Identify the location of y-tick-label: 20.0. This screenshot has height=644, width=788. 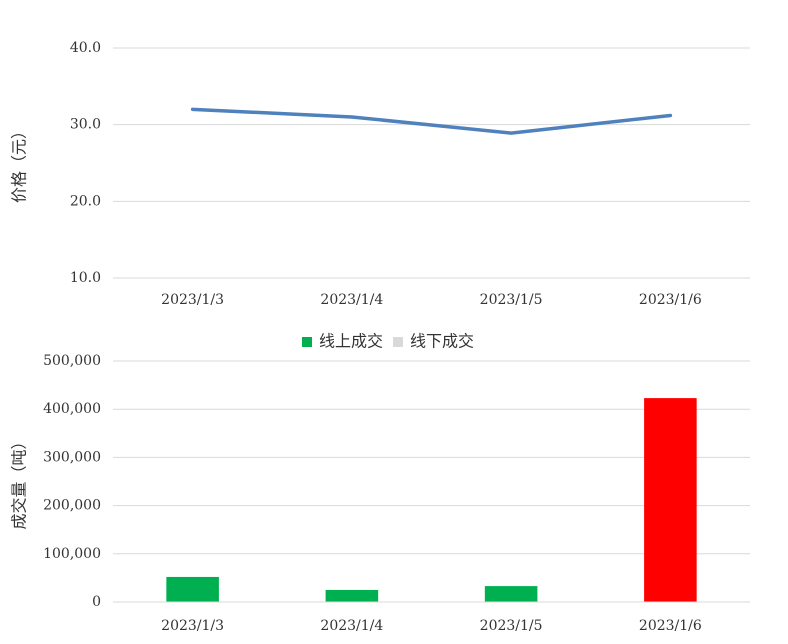
(85, 201).